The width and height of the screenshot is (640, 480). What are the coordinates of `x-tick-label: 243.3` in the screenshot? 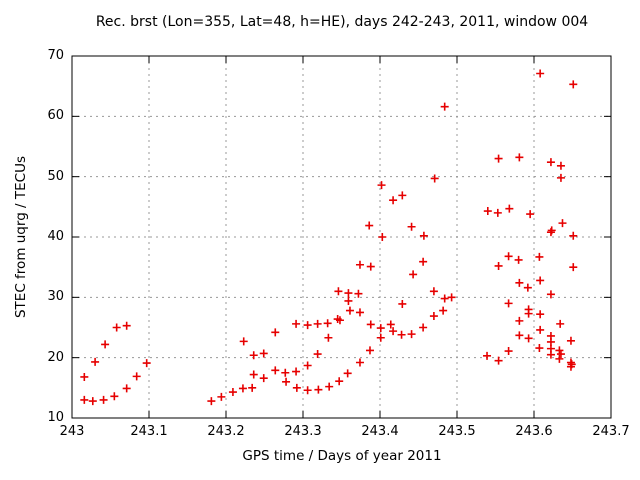 It's located at (303, 431).